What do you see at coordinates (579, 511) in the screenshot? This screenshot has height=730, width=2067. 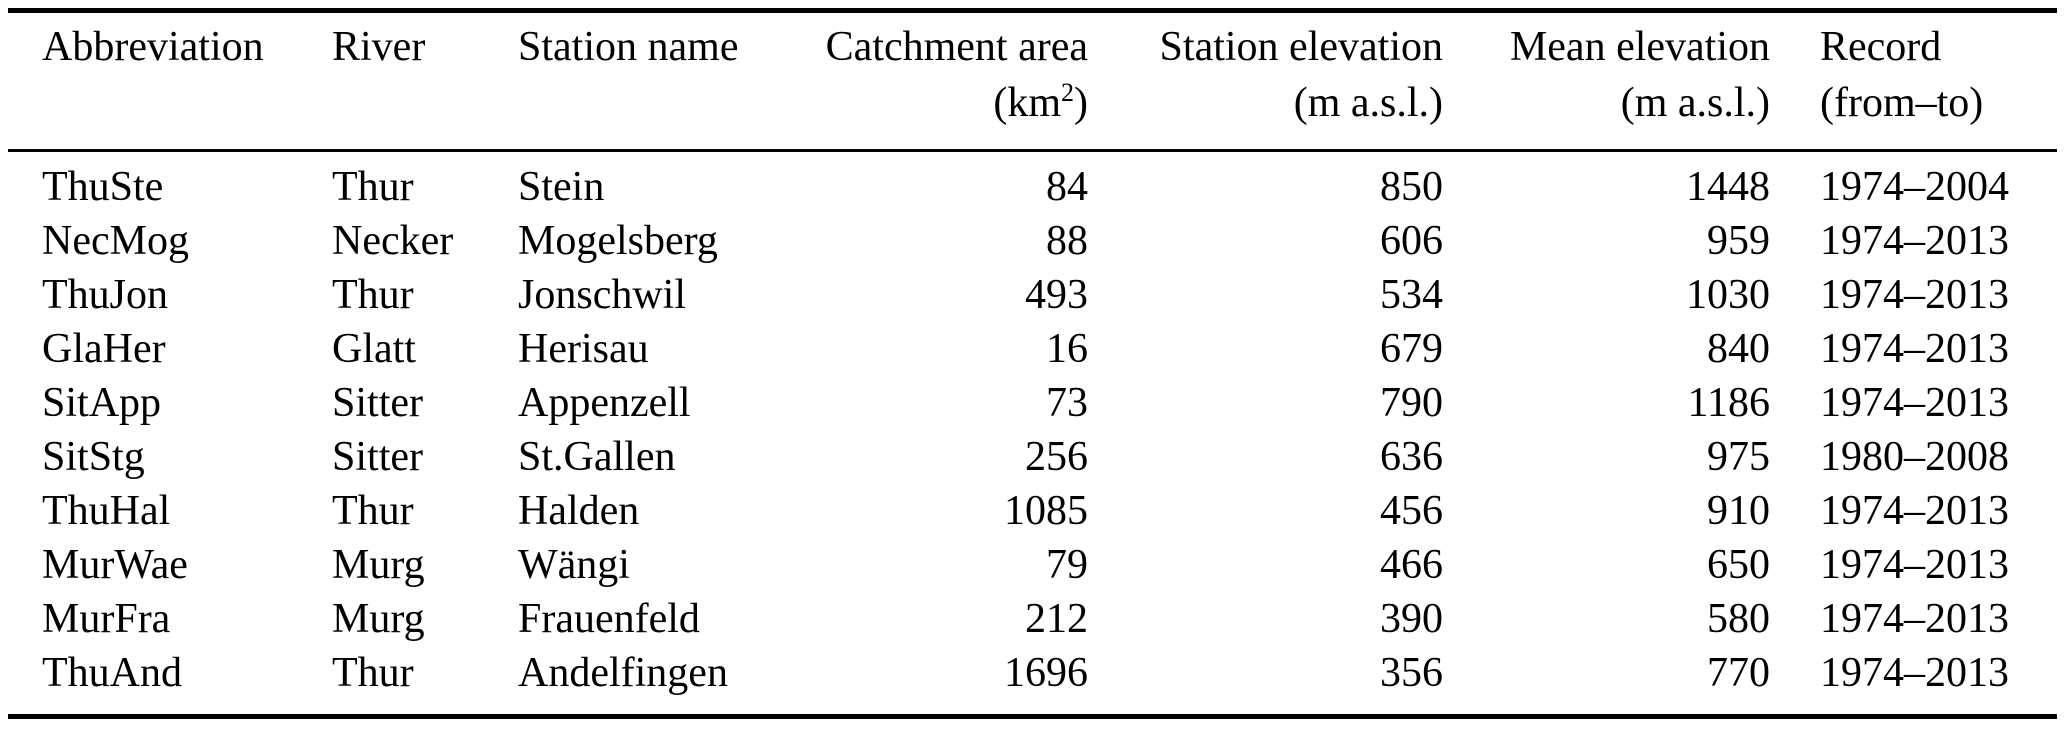 I see `cell-station-name: Halden` at bounding box center [579, 511].